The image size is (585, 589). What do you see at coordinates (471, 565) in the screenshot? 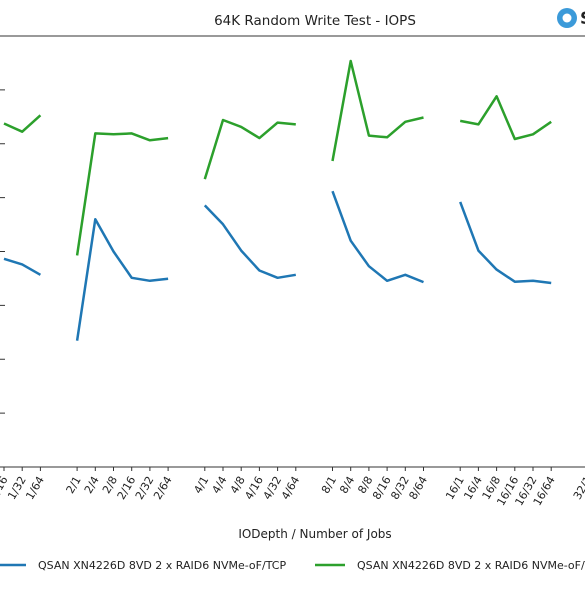
I see `legend-label-green: QSAN XN4226D 8VD 2 x RAID6 NVMe-oF/TCP` at bounding box center [471, 565].